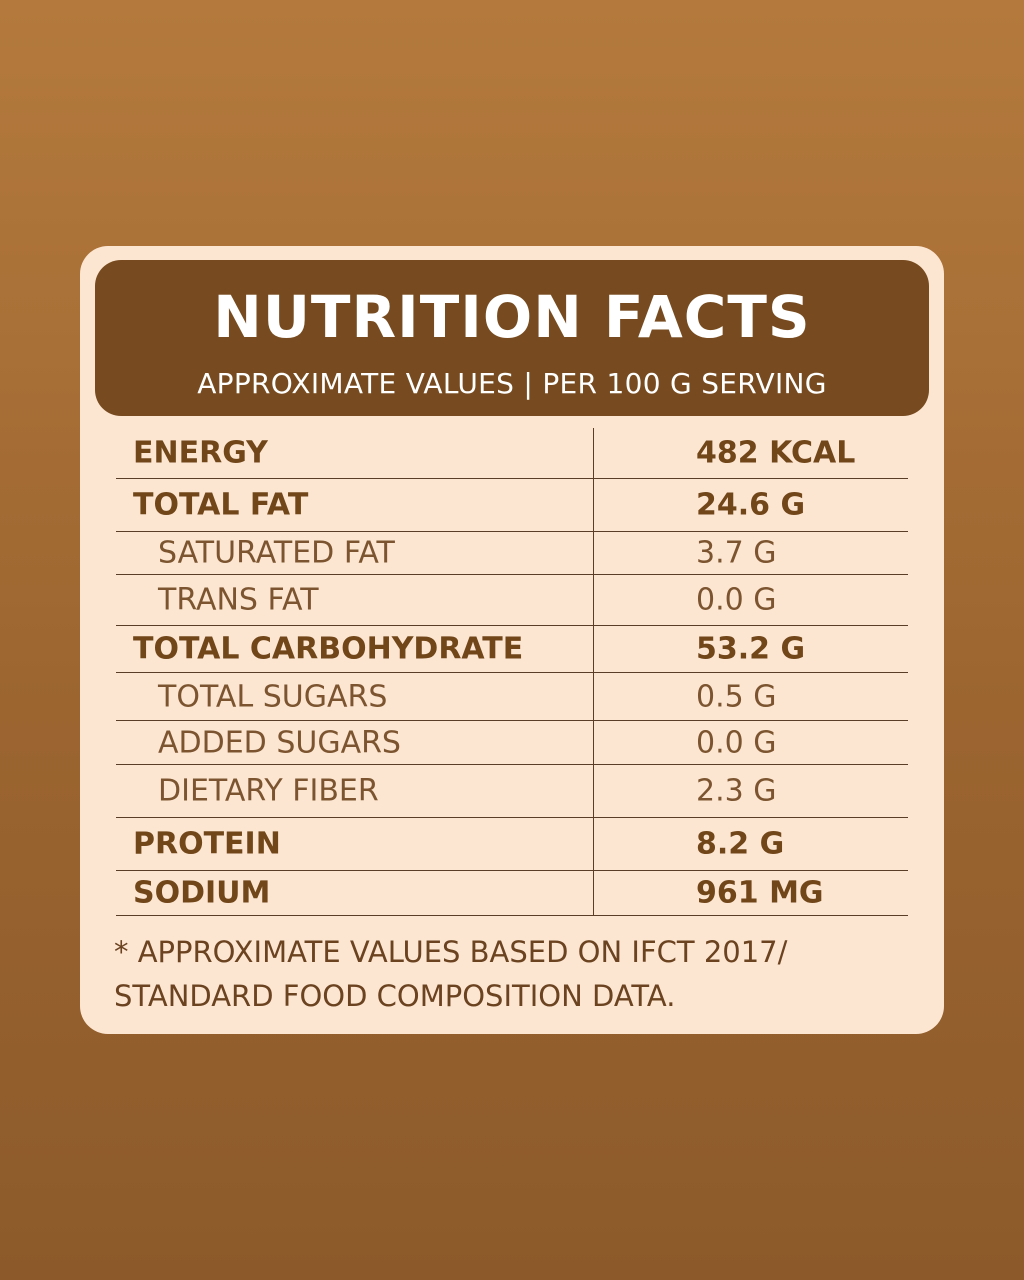 The width and height of the screenshot is (1024, 1280). Describe the element at coordinates (751, 505) in the screenshot. I see `row-value: 24.6 G` at that location.